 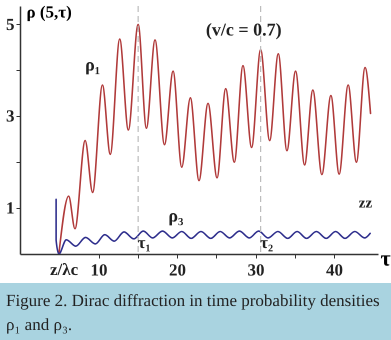 What do you see at coordinates (144, 242) in the screenshot?
I see `ref-line-label: τ₁` at bounding box center [144, 242].